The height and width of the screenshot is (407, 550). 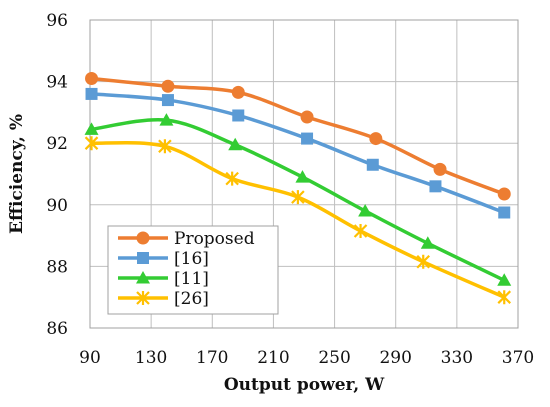 I want to click on legend-label: Proposed, so click(x=214, y=239).